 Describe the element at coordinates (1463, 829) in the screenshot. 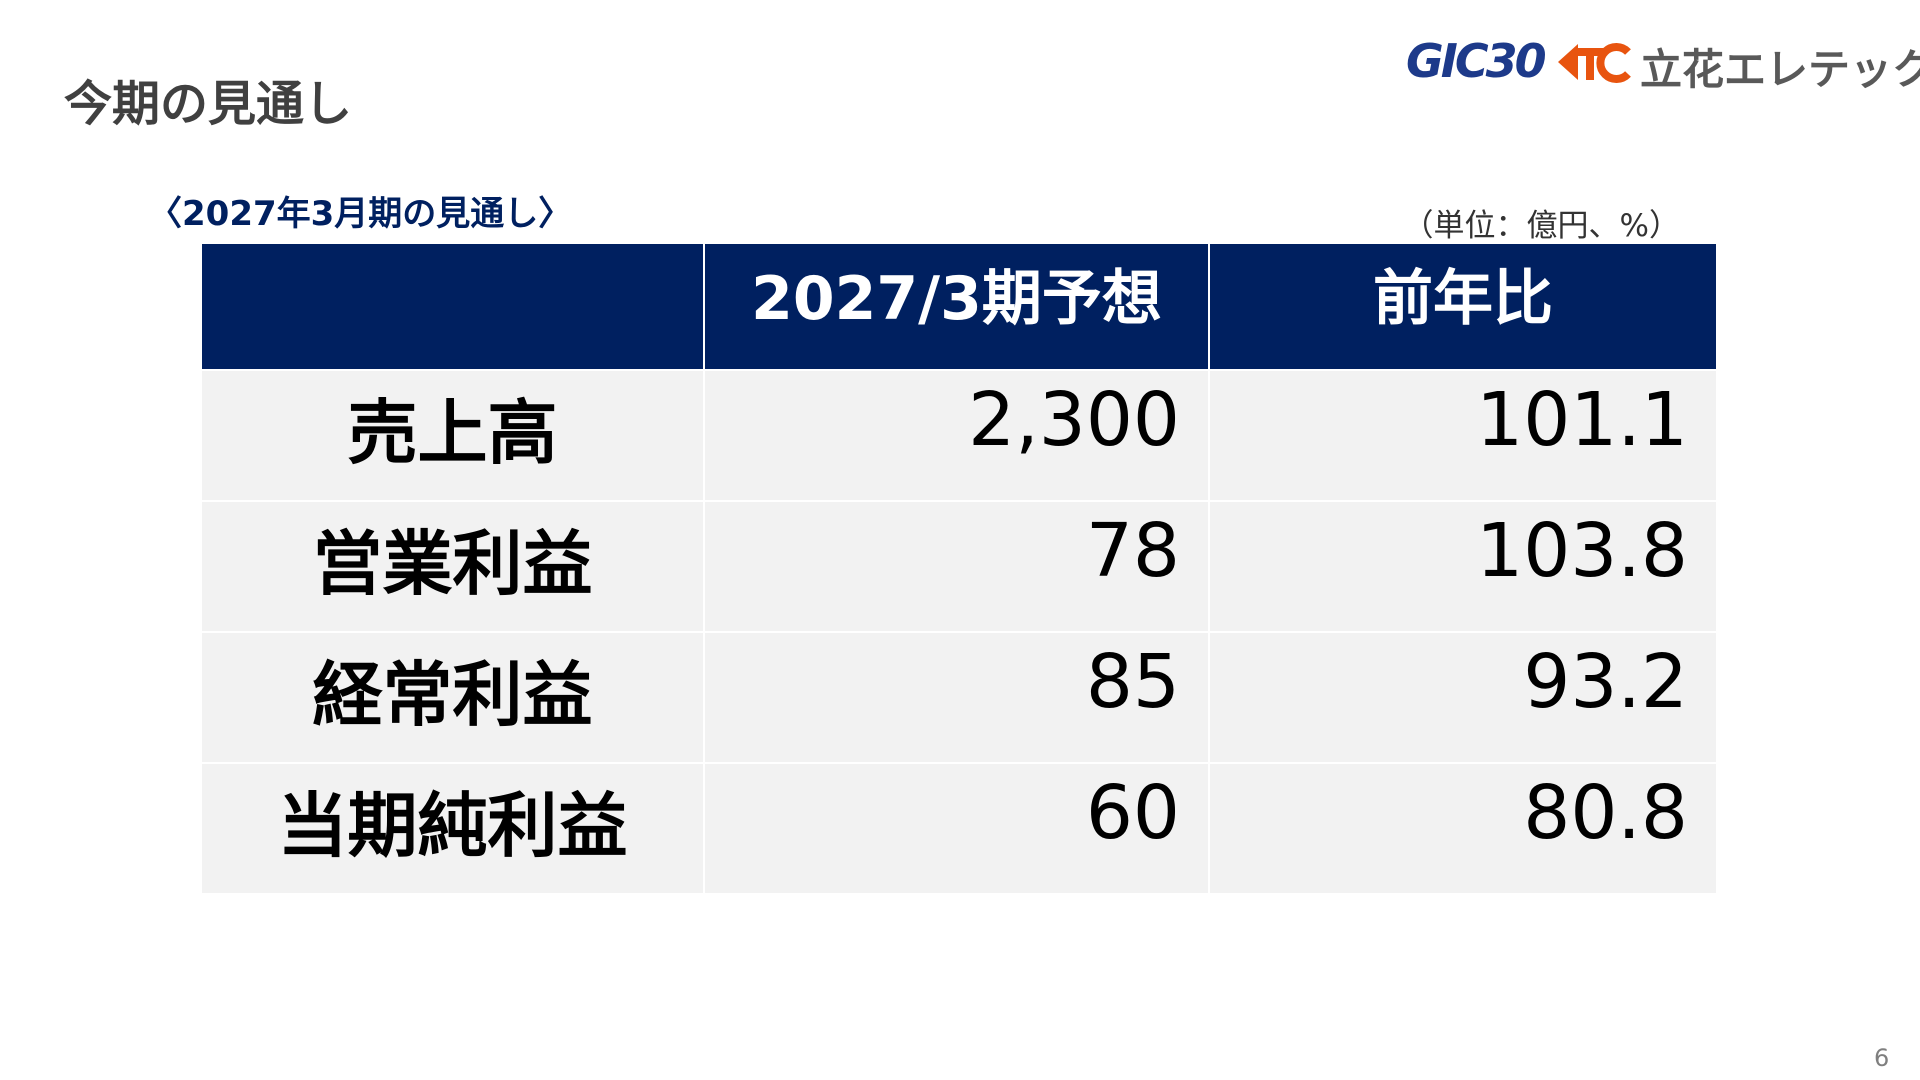

I see `value-cell: 80.8` at that location.